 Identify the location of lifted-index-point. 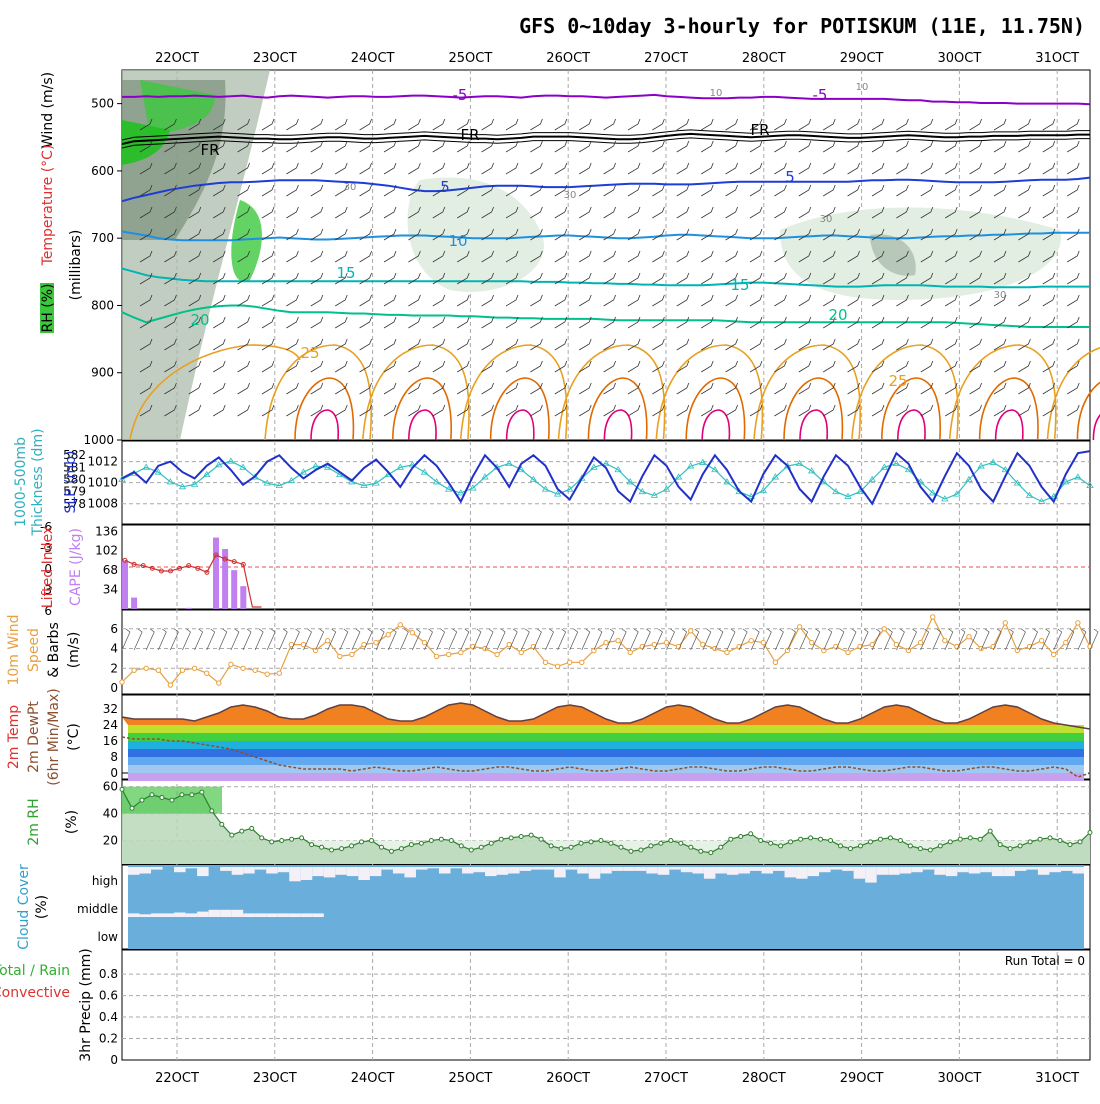
(180, 568).